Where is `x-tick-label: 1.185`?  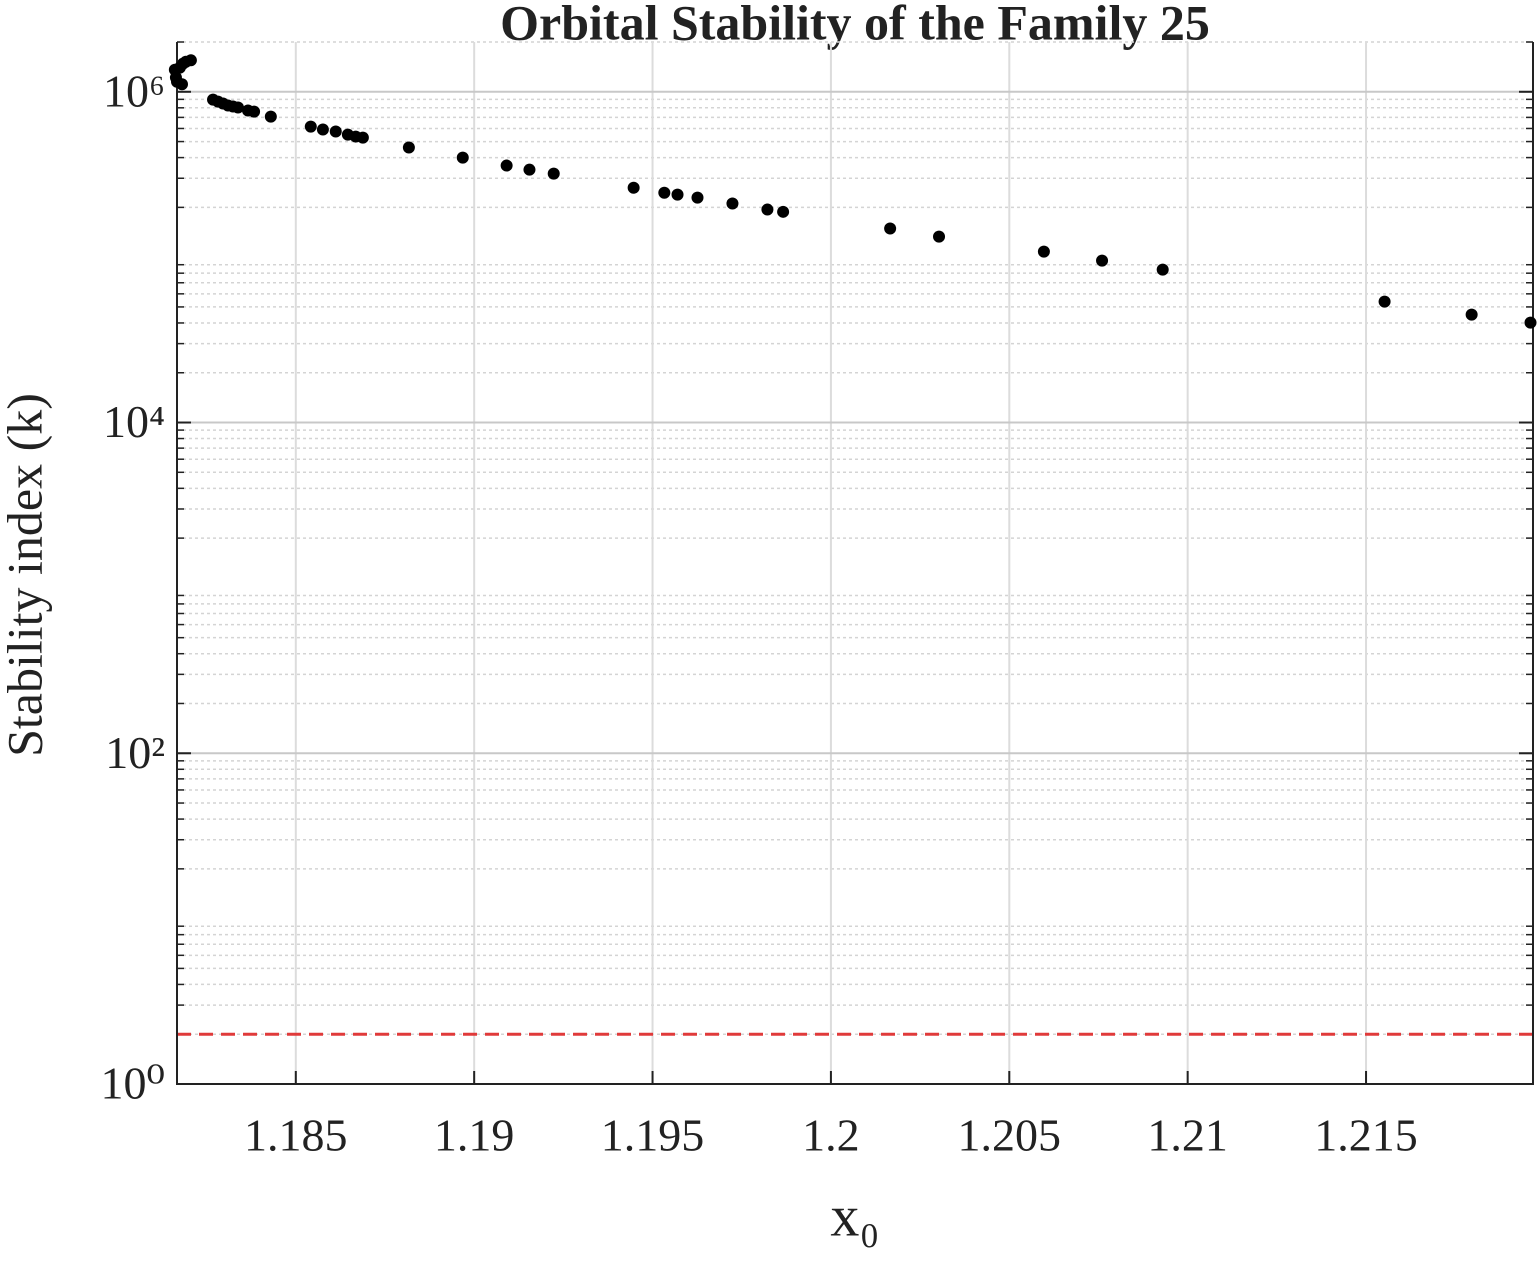 x-tick-label: 1.185 is located at coordinates (296, 1135).